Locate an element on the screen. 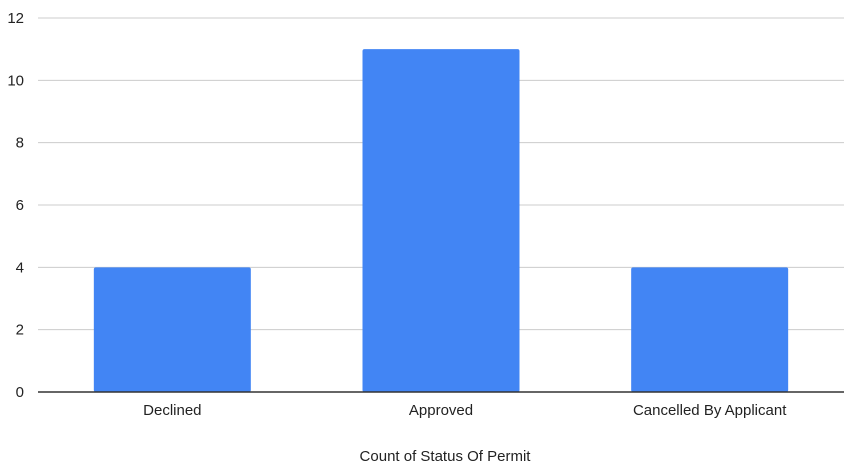 Image resolution: width=844 pixels, height=470 pixels. x-axis-title: Count of Status Of Permit is located at coordinates (446, 456).